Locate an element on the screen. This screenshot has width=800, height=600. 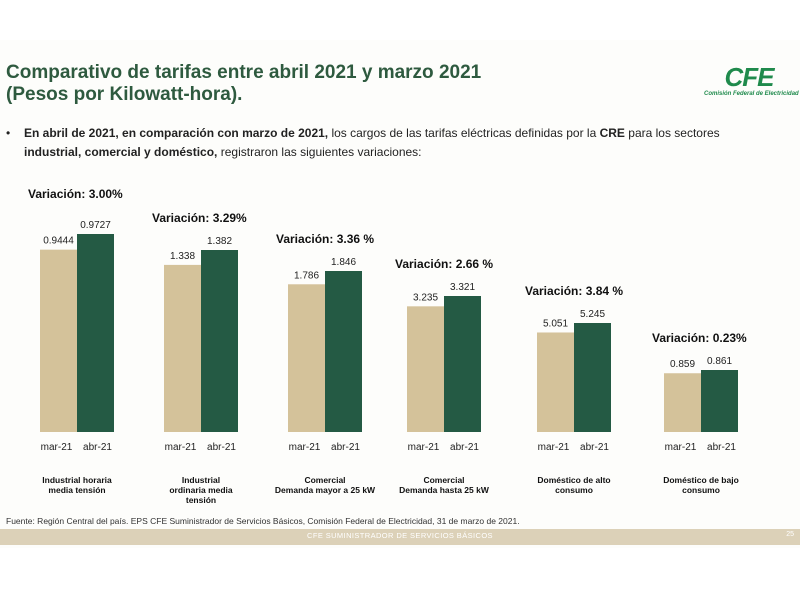
category-label: tensión is located at coordinates (201, 500).